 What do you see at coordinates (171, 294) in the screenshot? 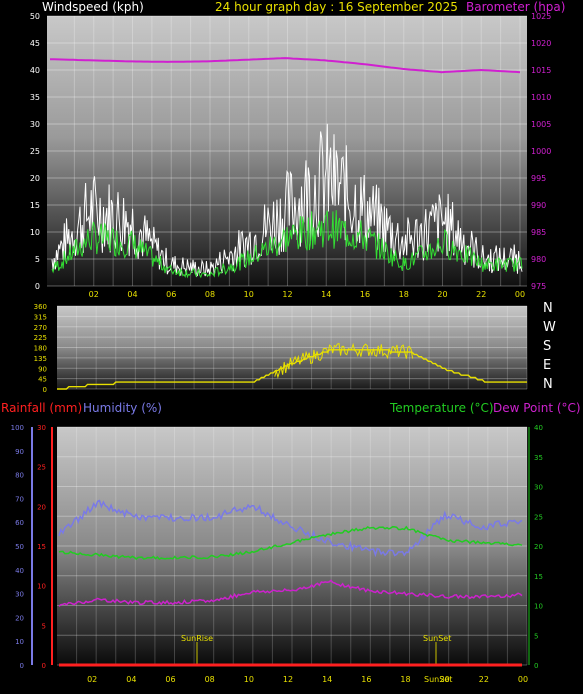
I see `wind-x-tick: 06` at bounding box center [171, 294].